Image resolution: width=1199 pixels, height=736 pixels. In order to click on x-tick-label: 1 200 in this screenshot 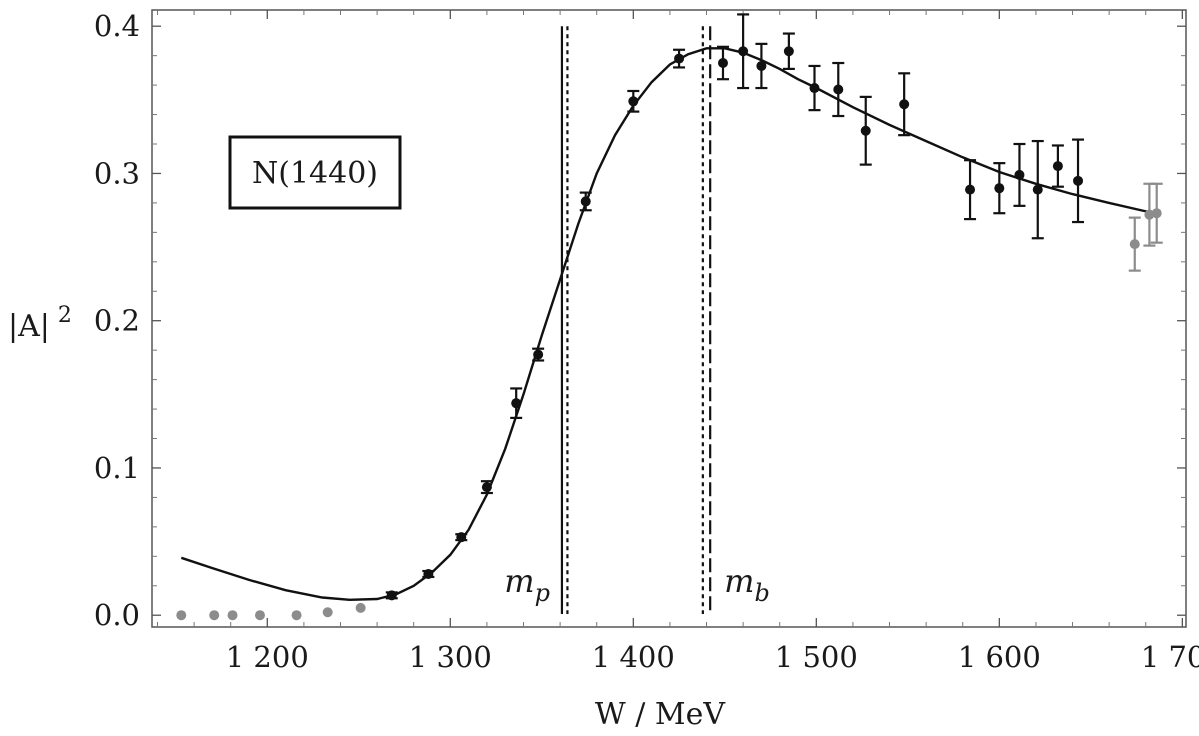, I will do `click(267, 657)`.